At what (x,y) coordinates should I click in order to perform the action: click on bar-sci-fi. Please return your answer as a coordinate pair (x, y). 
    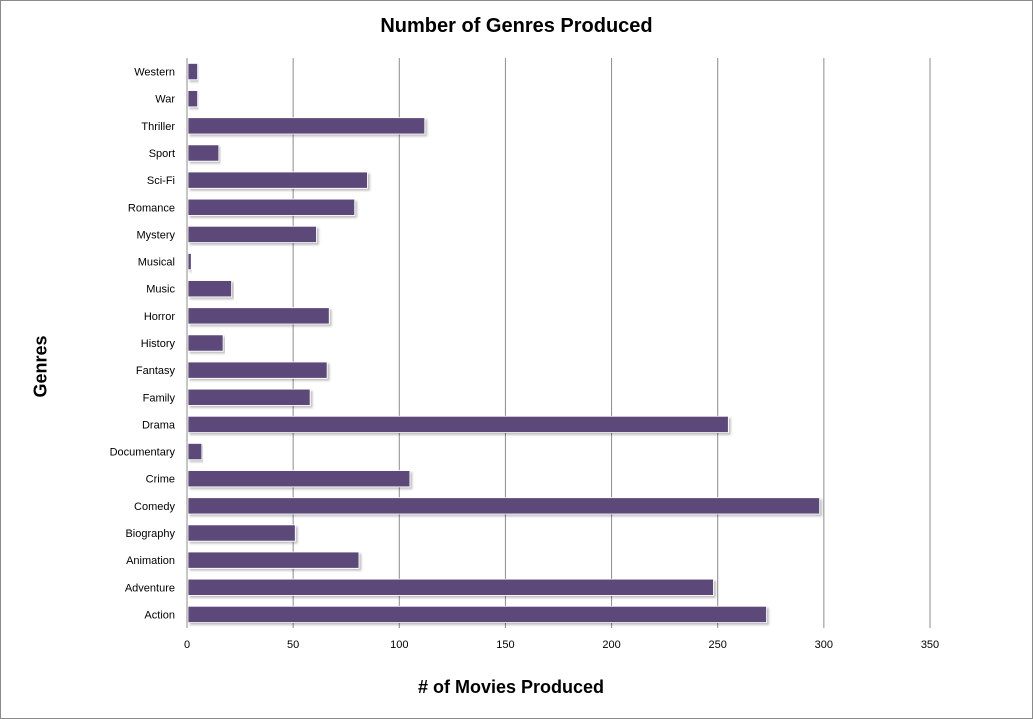
    Looking at the image, I should click on (277, 180).